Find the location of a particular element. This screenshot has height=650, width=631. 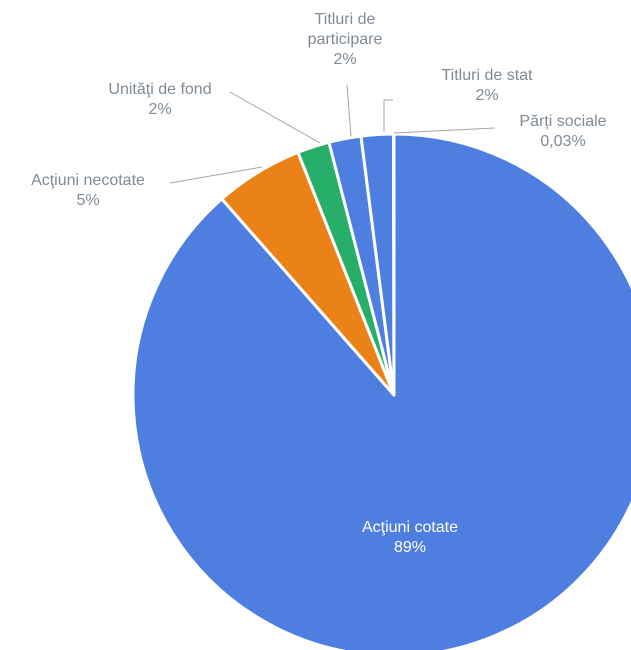

slice-percent-parti-sociale: 0,03% is located at coordinates (562, 141).